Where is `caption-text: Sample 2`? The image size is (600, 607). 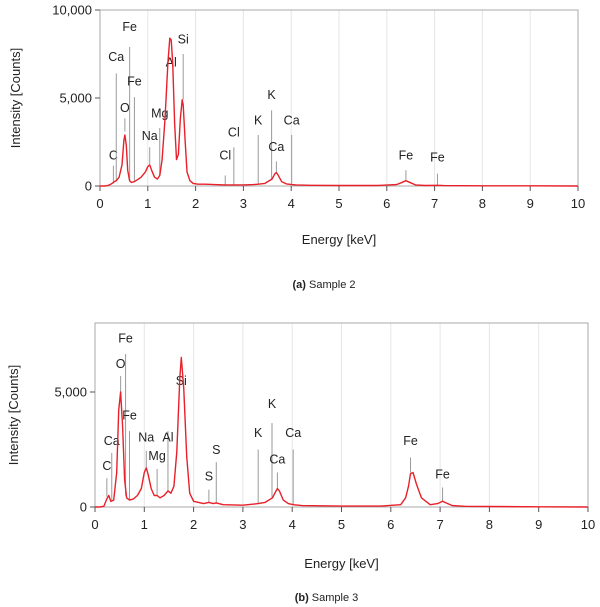 caption-text: Sample 2 is located at coordinates (331, 285).